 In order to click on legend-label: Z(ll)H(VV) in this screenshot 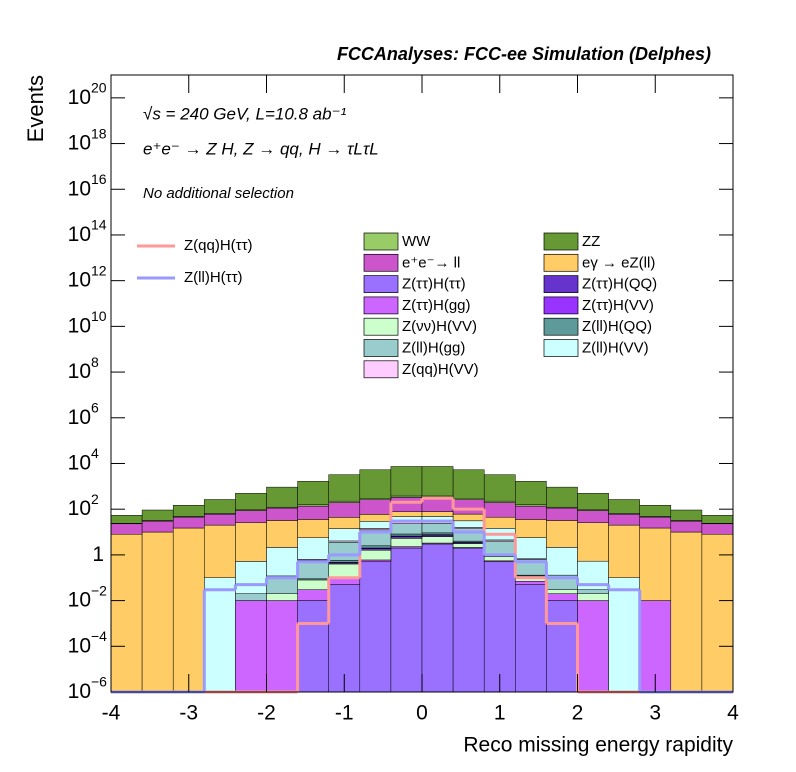, I will do `click(615, 347)`.